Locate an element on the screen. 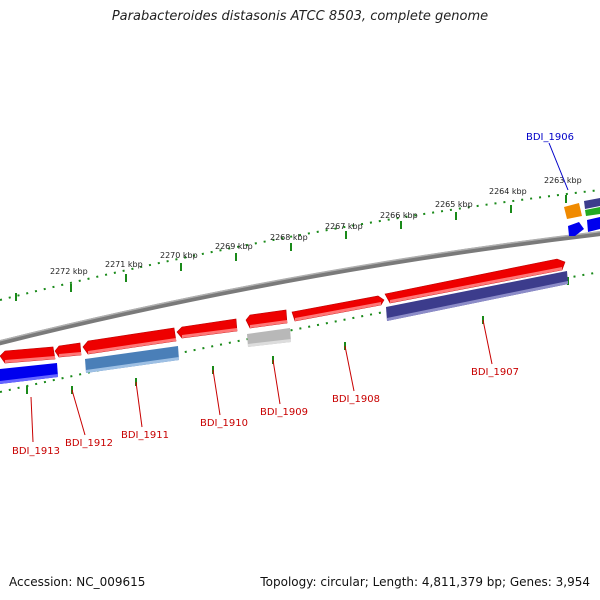 This screenshot has height=600, width=600. tick-label: 2269 kbp is located at coordinates (234, 246).